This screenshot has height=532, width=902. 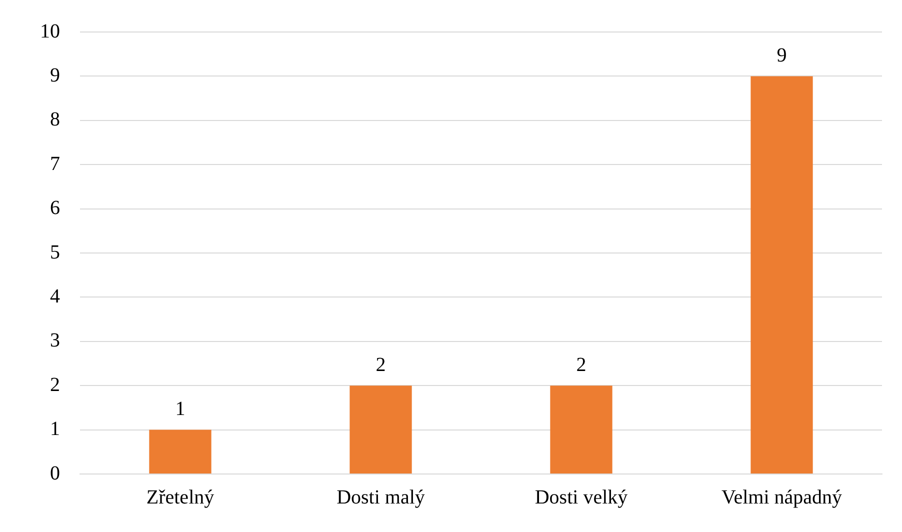 I want to click on y-tick-label: 8, so click(x=55, y=119).